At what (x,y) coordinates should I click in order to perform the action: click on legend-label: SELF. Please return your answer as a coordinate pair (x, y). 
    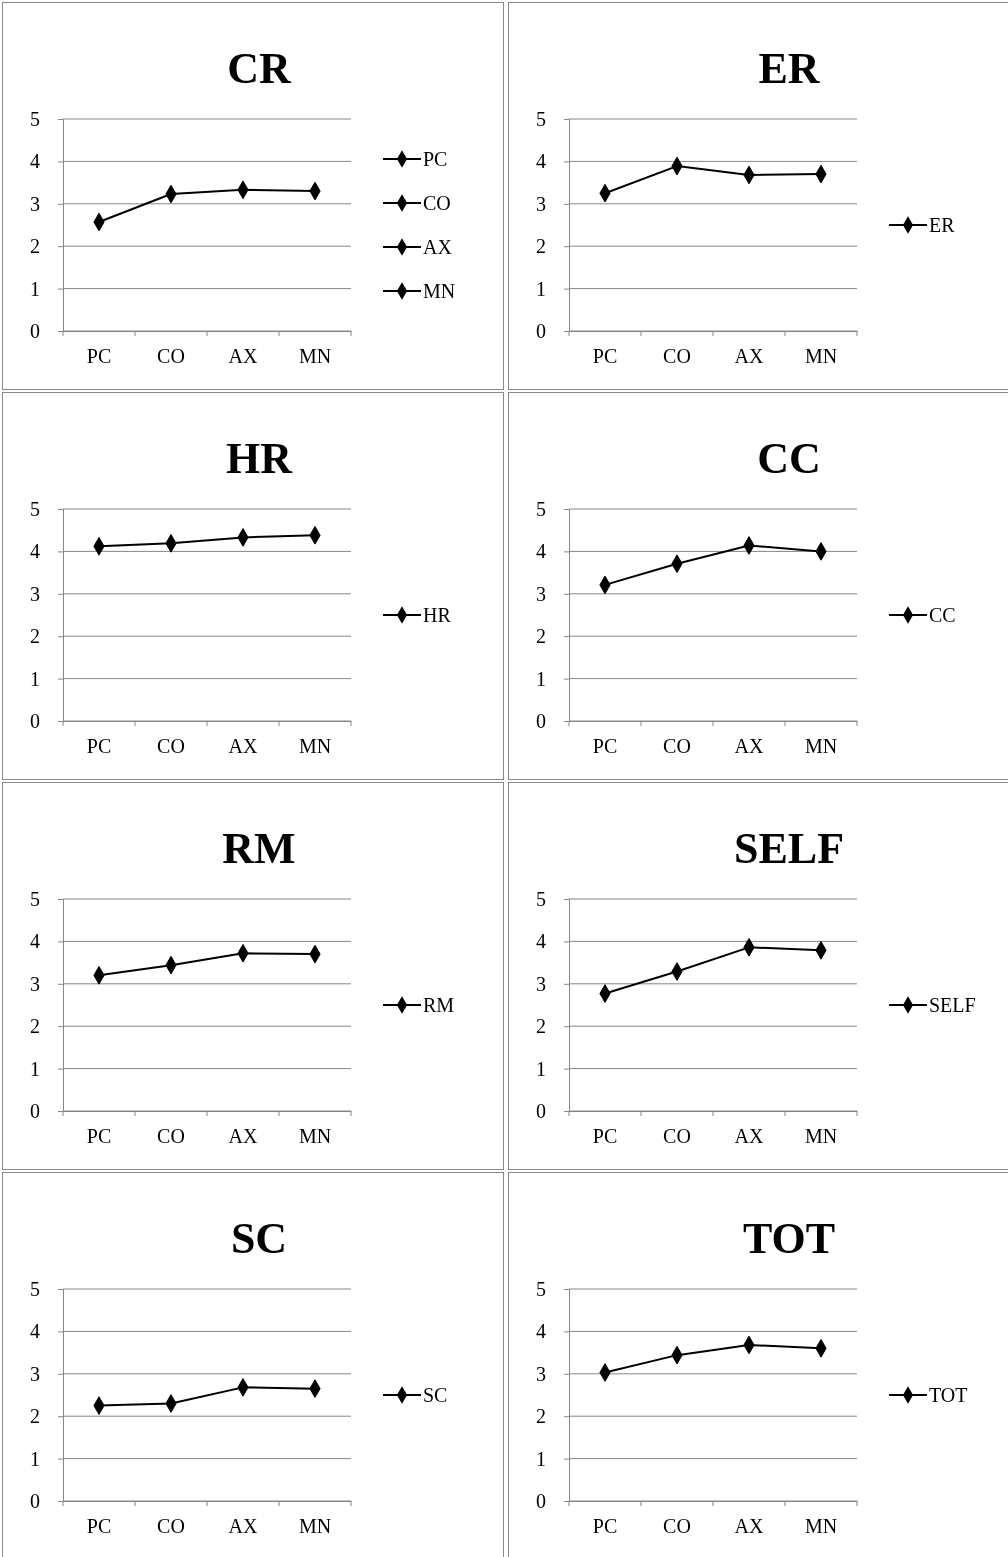
    Looking at the image, I should click on (952, 1005).